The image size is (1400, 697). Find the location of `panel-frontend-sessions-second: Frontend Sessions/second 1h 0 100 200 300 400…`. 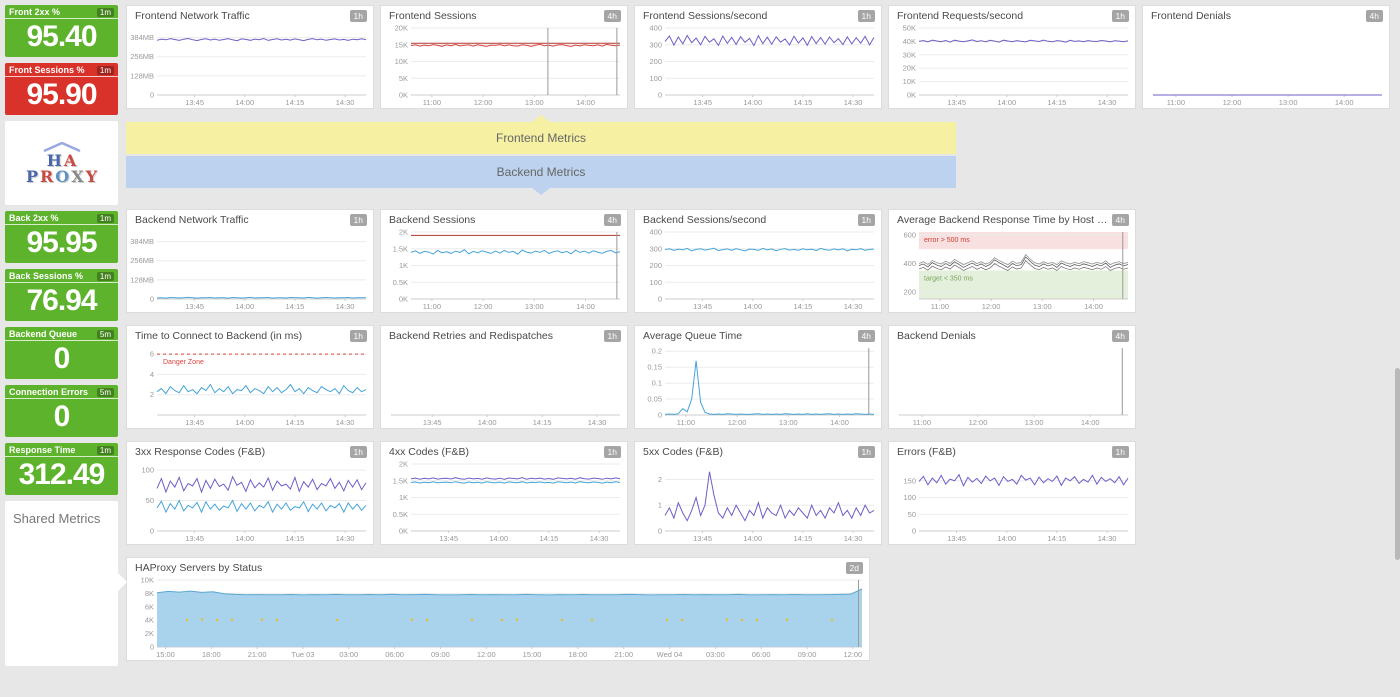

panel-frontend-sessions-second: Frontend Sessions/second 1h 0 100 200 300 400… is located at coordinates (758, 57).